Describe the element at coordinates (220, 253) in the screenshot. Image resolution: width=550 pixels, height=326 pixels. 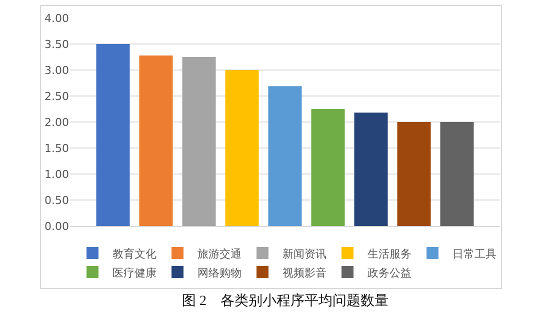
I see `legend-label: 旅游交通` at that location.